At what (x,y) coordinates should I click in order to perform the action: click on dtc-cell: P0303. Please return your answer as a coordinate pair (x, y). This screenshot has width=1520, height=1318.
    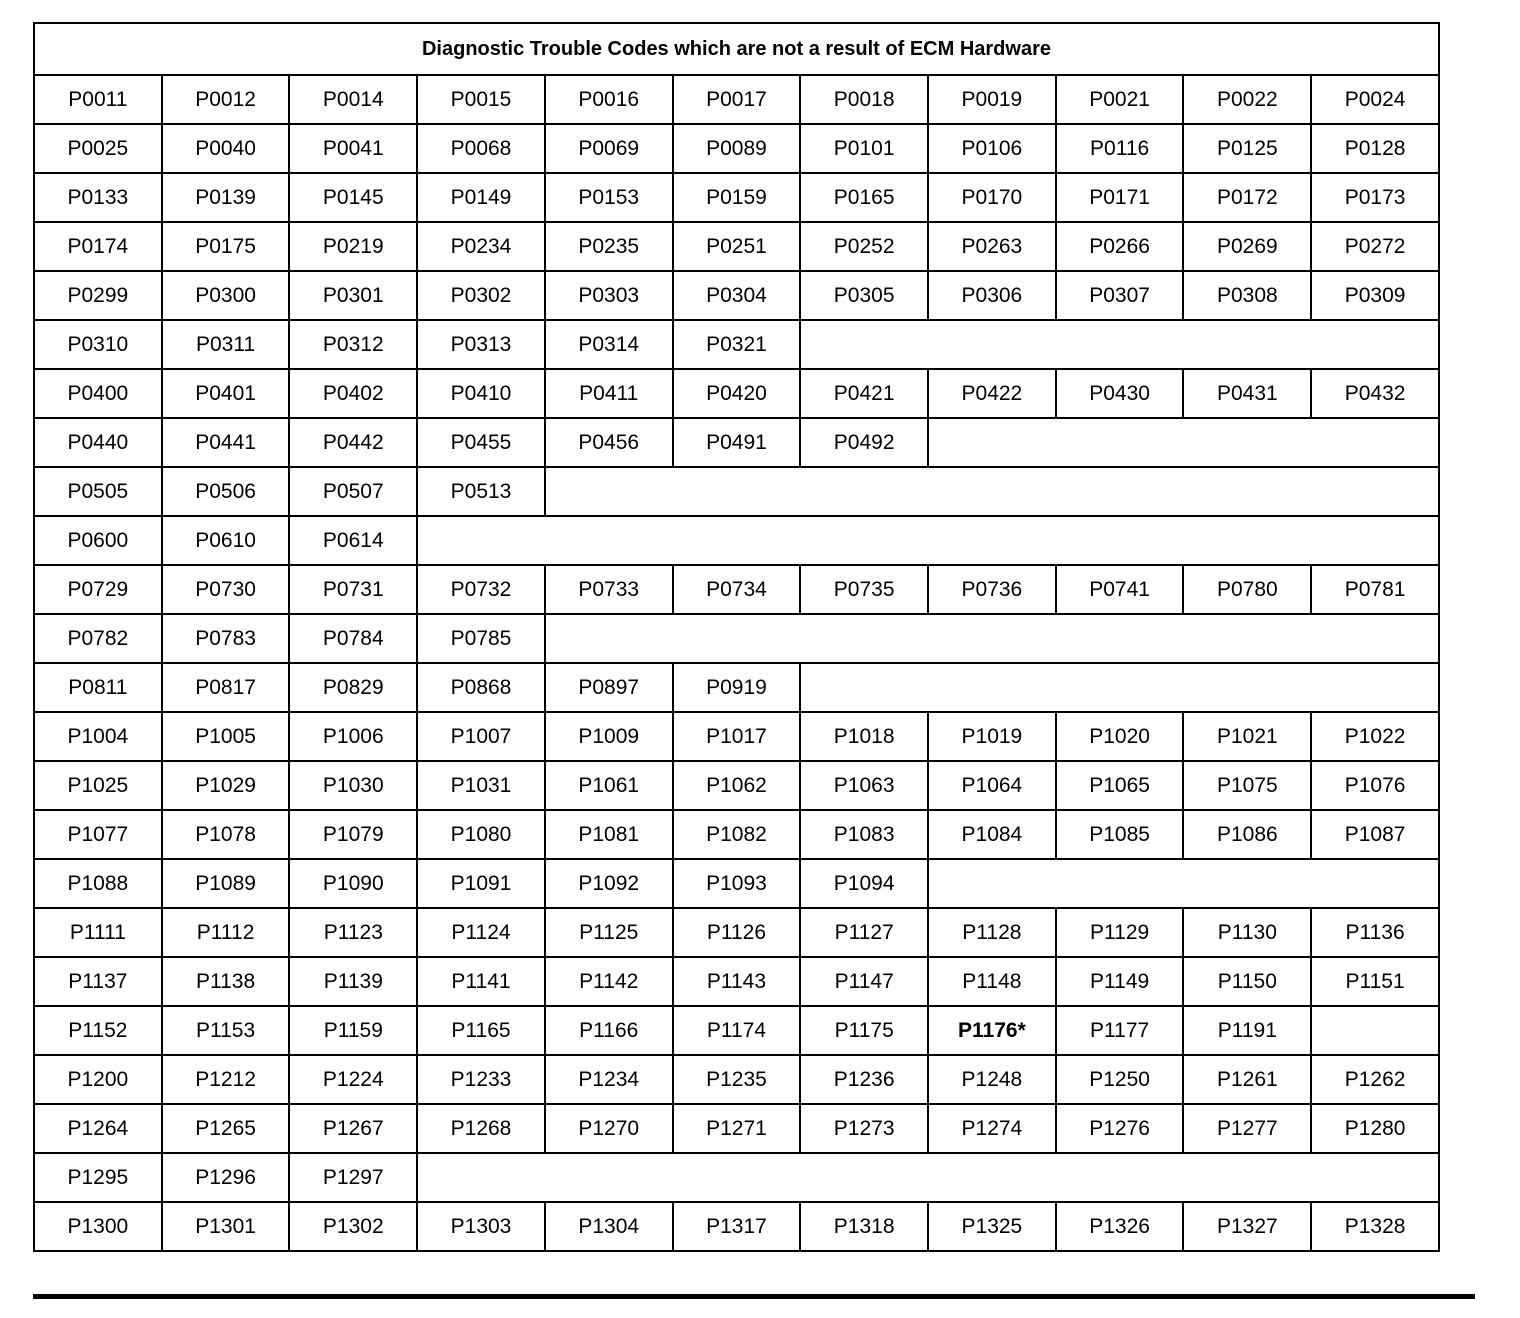
    Looking at the image, I should click on (608, 295).